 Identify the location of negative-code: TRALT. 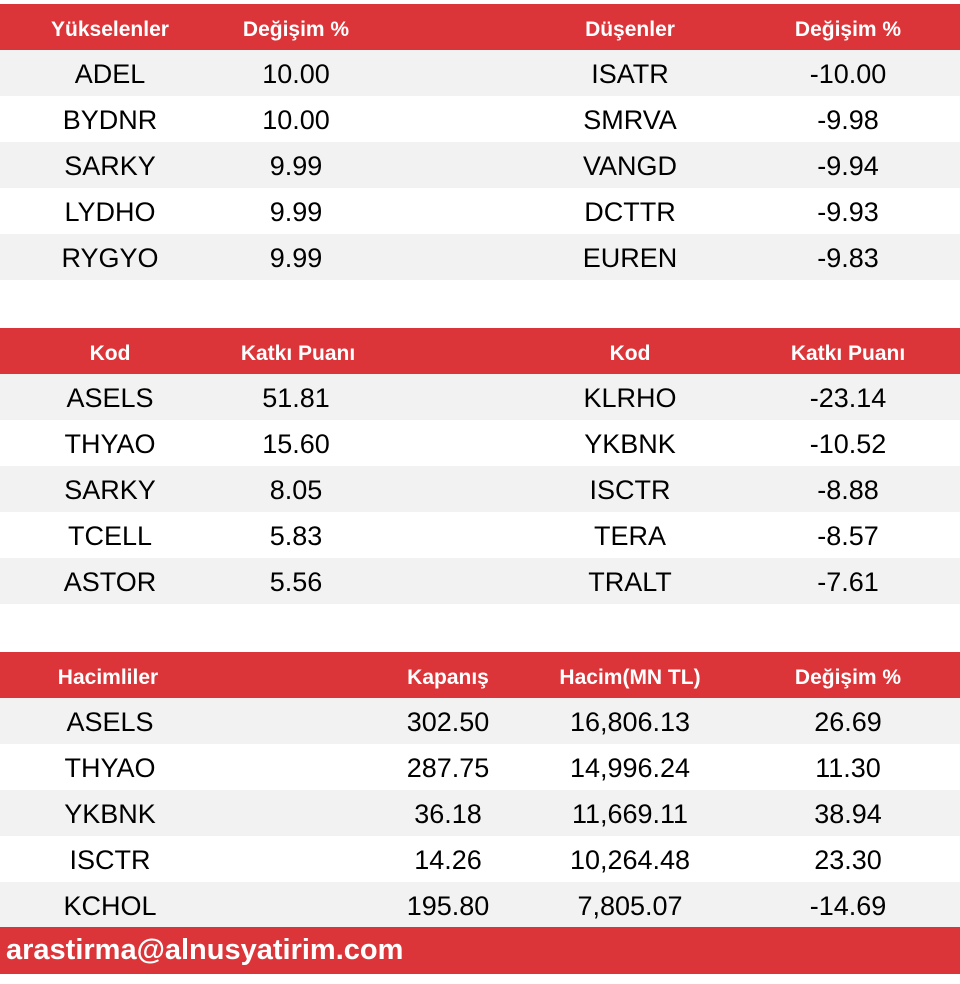
(630, 582).